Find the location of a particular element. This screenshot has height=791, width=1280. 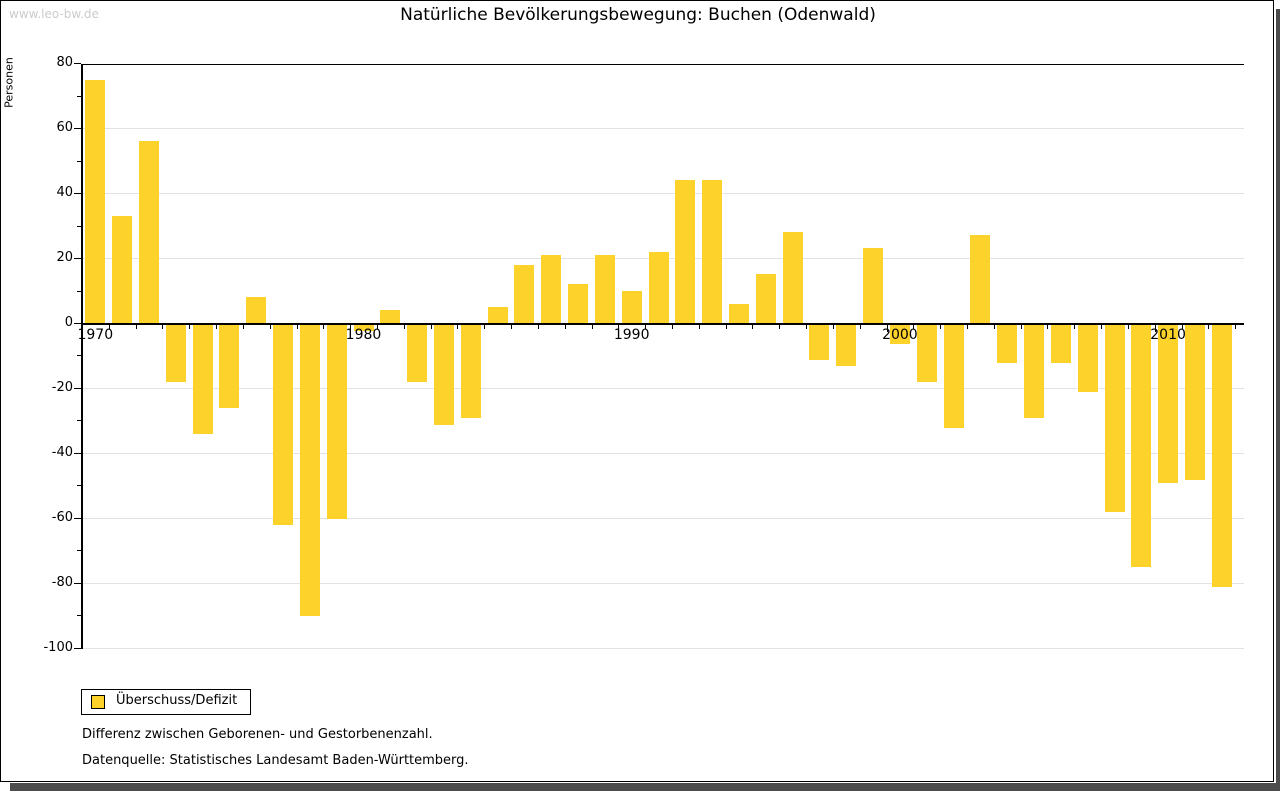

bar-1977 is located at coordinates (283, 425).